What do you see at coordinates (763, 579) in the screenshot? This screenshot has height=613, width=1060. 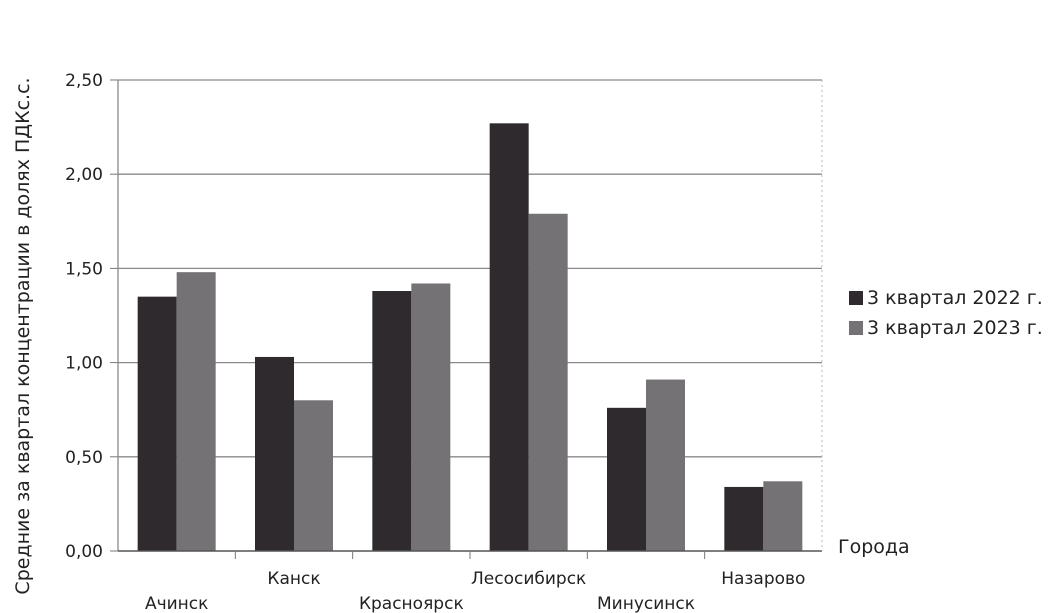 I see `x-category-label: Назарово` at bounding box center [763, 579].